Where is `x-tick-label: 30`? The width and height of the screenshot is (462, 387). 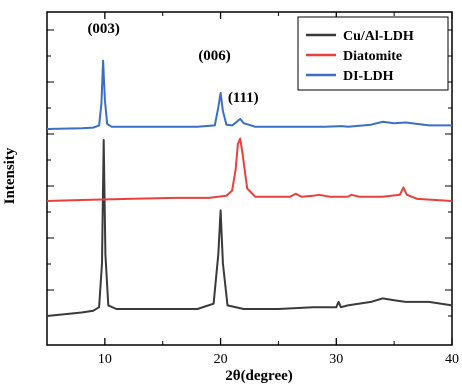 x-tick-label: 30 is located at coordinates (336, 359).